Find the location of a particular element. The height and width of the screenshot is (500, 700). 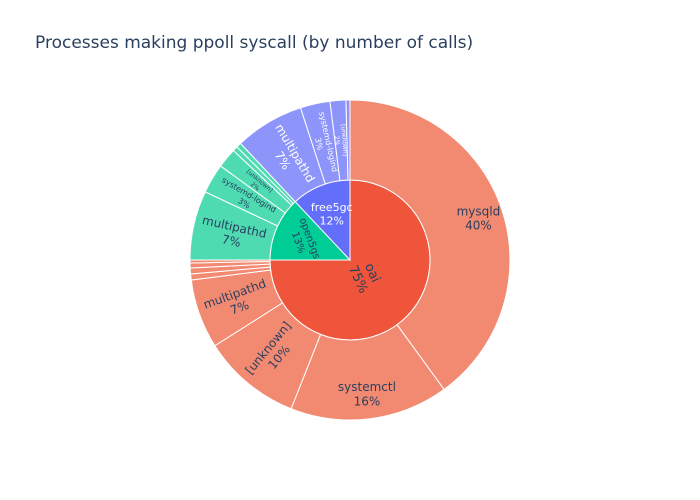

sunburst-label-oai-systemctl: systemctl 16% is located at coordinates (367, 394).